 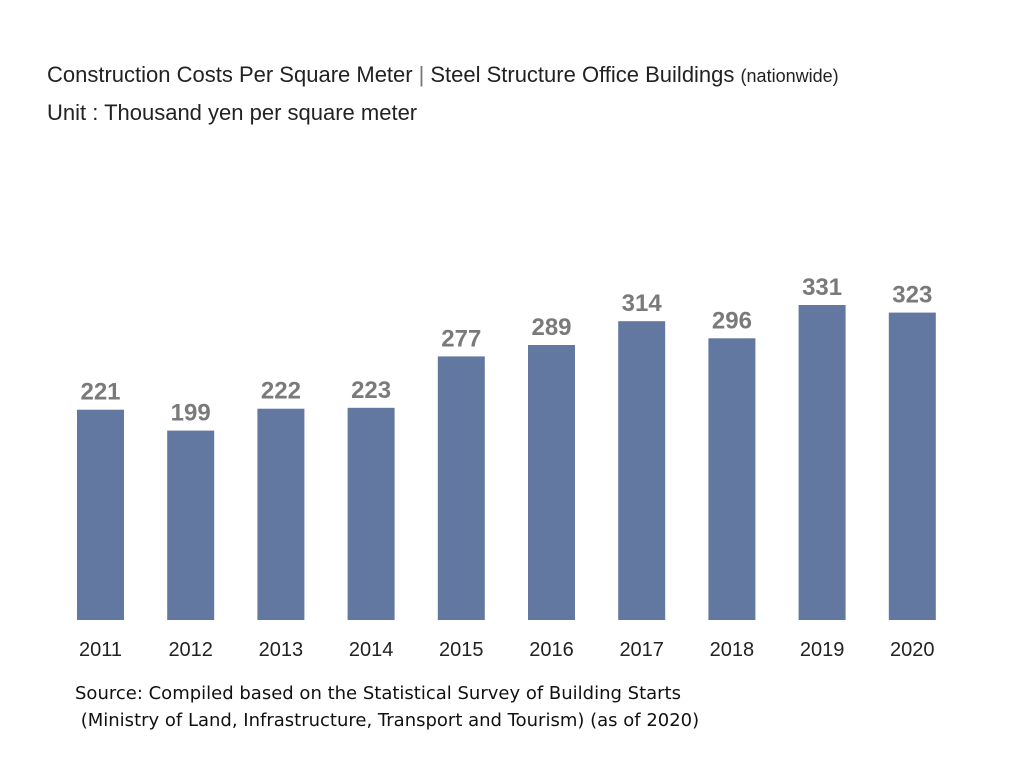 What do you see at coordinates (641, 650) in the screenshot?
I see `x-tick-label-2017: 2017` at bounding box center [641, 650].